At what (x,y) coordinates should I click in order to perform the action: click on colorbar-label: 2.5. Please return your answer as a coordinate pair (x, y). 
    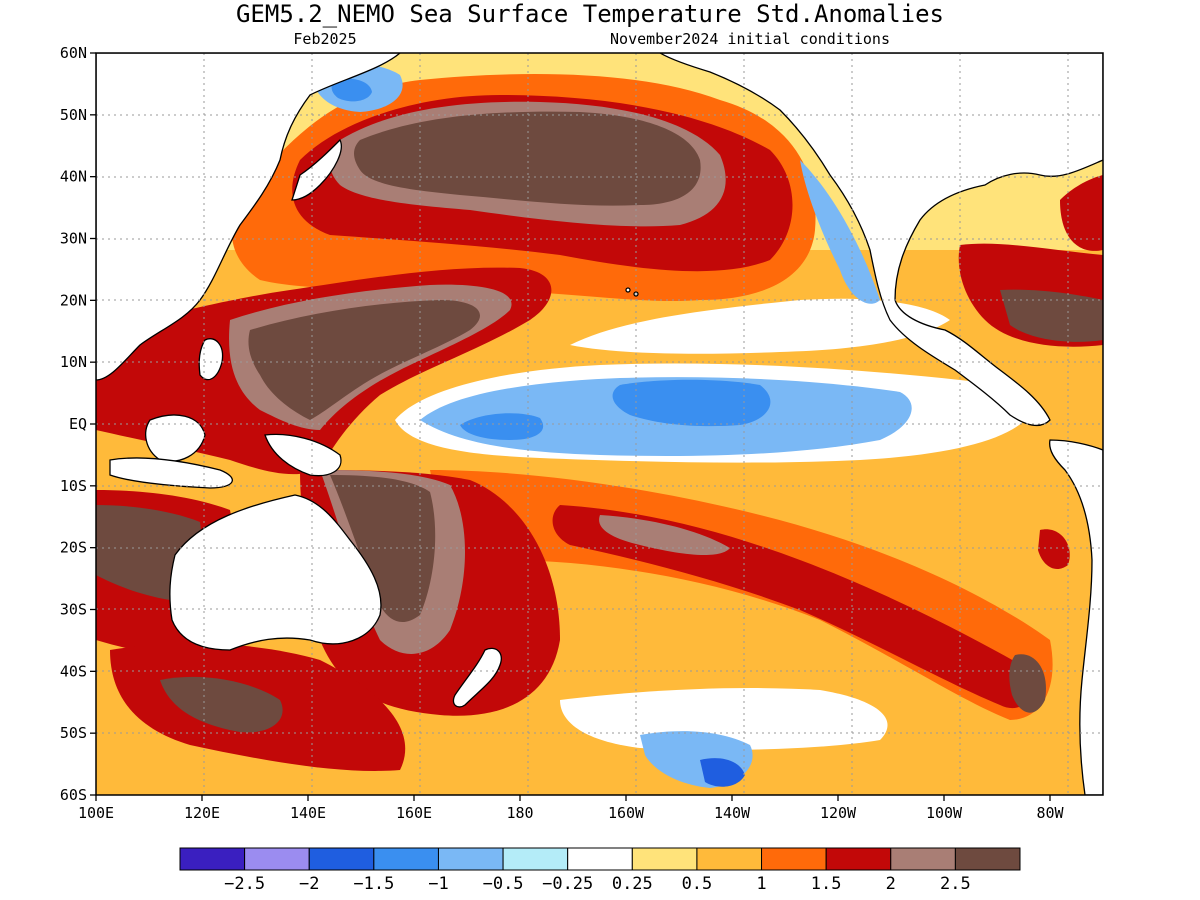
    Looking at the image, I should click on (955, 884).